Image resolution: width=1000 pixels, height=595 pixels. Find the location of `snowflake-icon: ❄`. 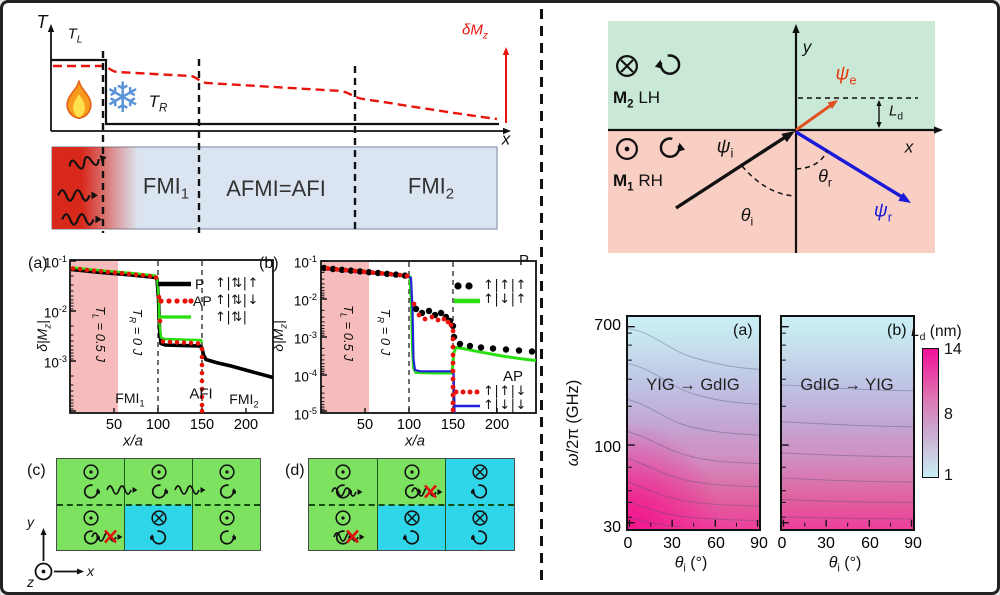

snowflake-icon: ❄ is located at coordinates (123, 97).